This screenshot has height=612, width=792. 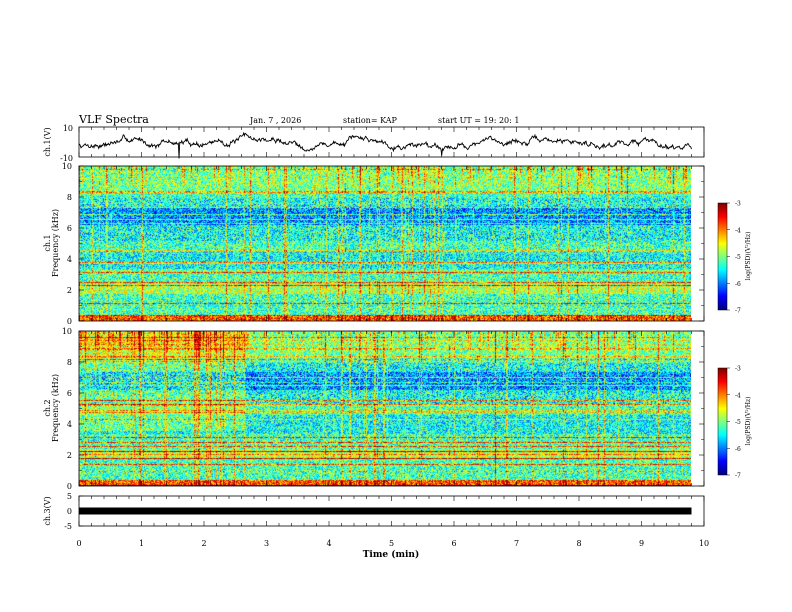 I want to click on ch1-amp-tick-bottom: -10, so click(x=66, y=158).